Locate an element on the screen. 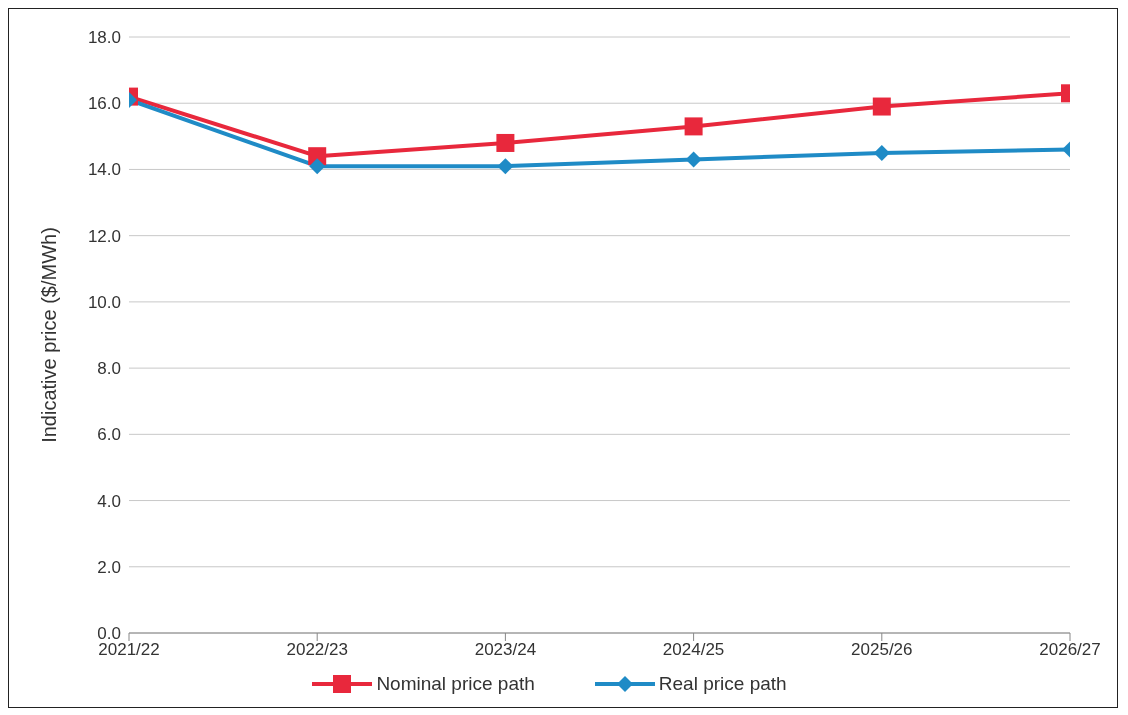 This screenshot has height=715, width=1128. y-tick-label: 6.0 is located at coordinates (109, 435).